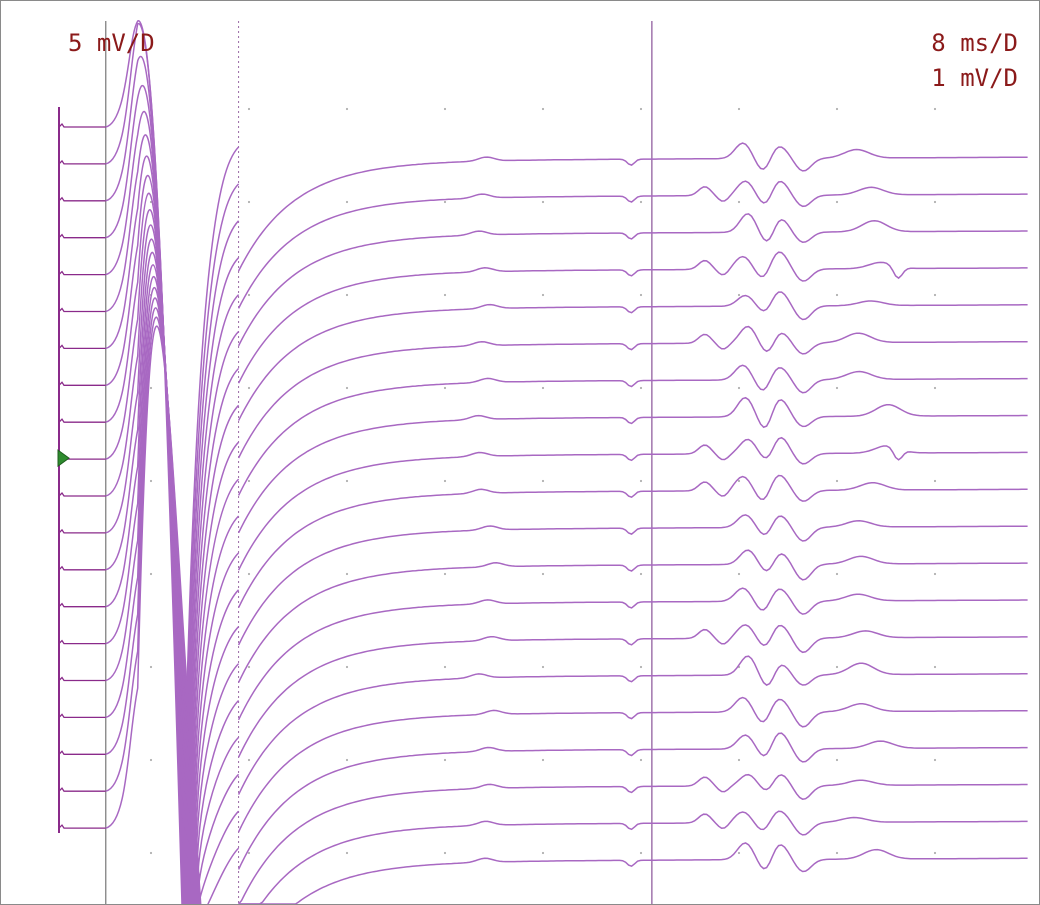 The height and width of the screenshot is (905, 1040). I want to click on trace-marker-arrow-icon, so click(63, 458).